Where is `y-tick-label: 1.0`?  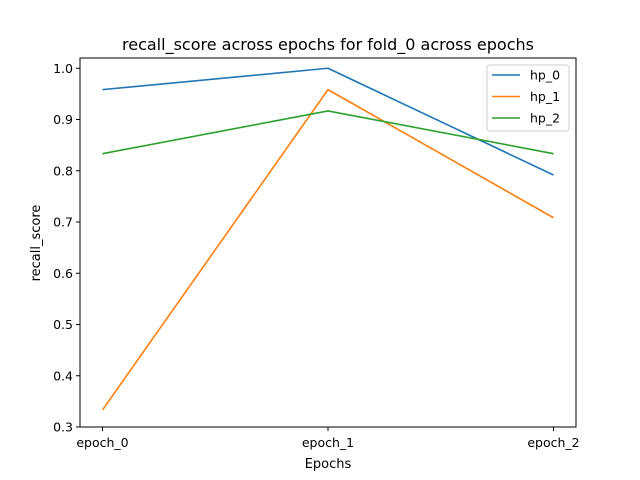
y-tick-label: 1.0 is located at coordinates (63, 68).